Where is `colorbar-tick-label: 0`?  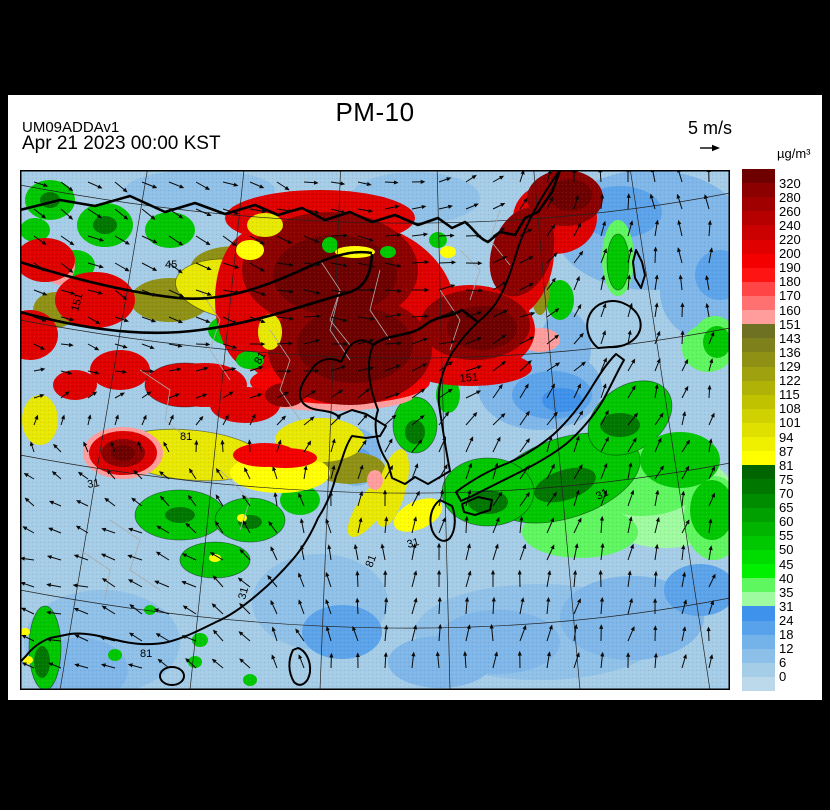
colorbar-tick-label: 0 is located at coordinates (783, 677).